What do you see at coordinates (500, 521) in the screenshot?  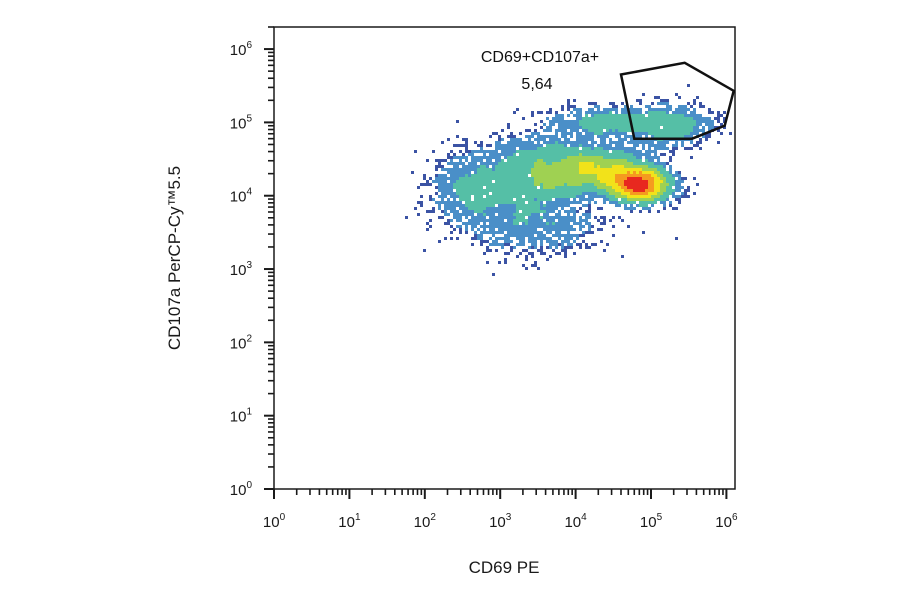 I see `x-tick-label: 10³` at bounding box center [500, 521].